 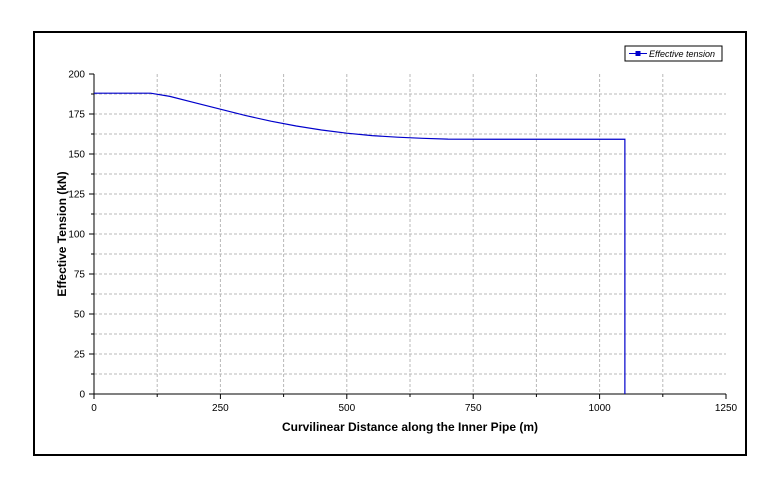 I want to click on y-tick-label: 25, so click(x=80, y=355).